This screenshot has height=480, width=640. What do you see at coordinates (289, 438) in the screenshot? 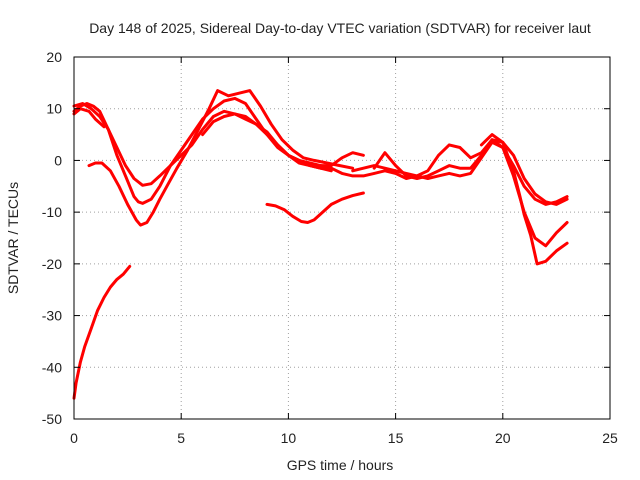
I see `x-tick-label: 10` at bounding box center [289, 438].